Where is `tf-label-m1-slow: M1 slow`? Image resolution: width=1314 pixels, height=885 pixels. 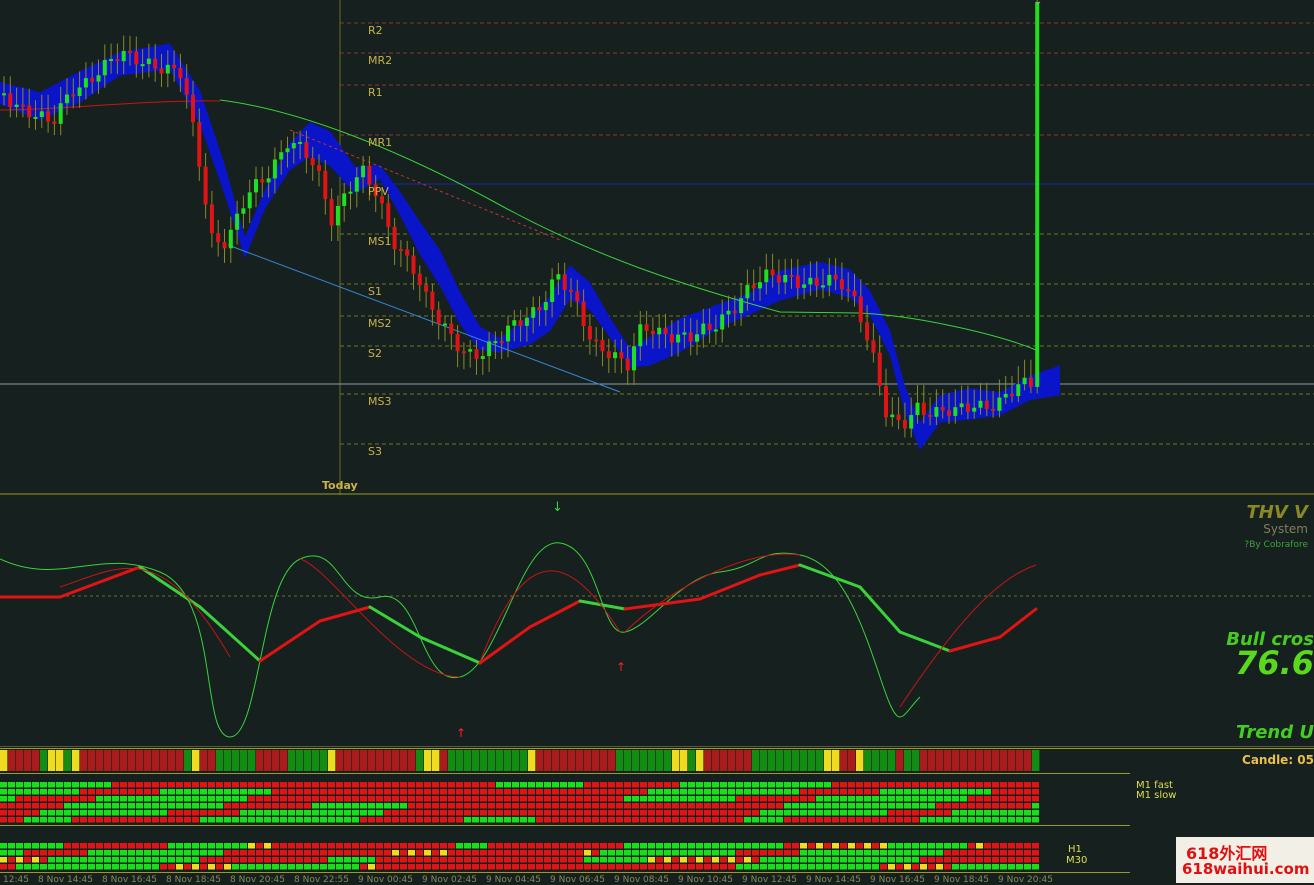
tf-label-m1-slow: M1 slow is located at coordinates (1156, 795).